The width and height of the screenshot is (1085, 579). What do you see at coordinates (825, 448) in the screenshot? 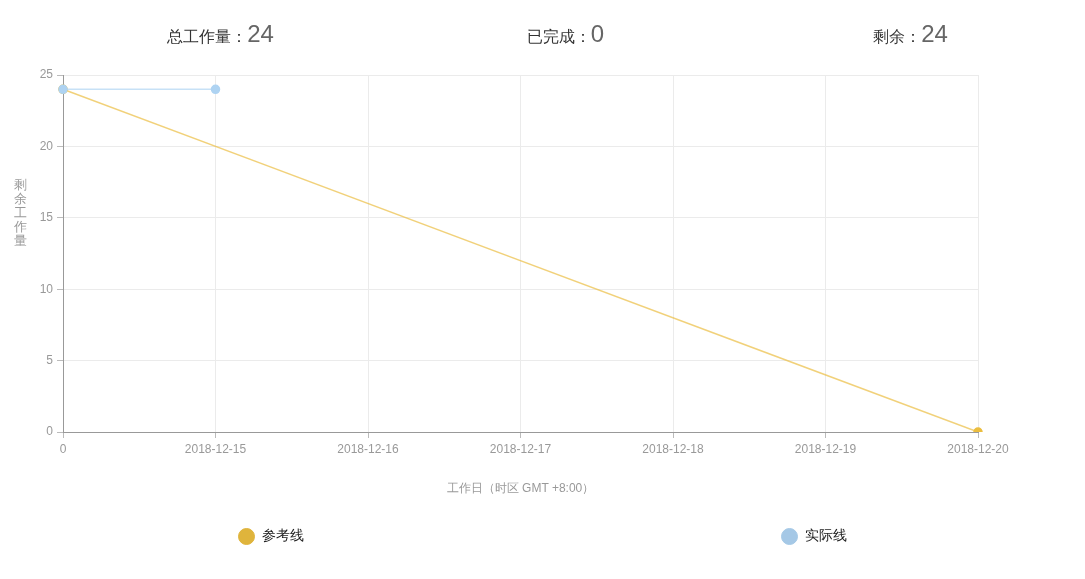
I see `x-tick-label: 2018-12-19` at bounding box center [825, 448].